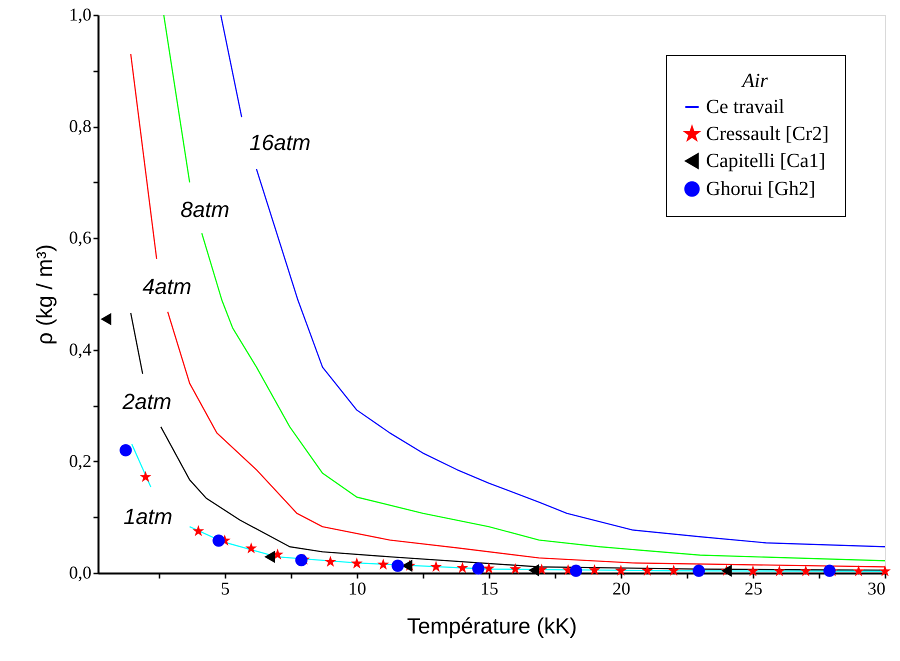 This screenshot has width=900, height=661. I want to click on legend-label: Ce travail, so click(745, 107).